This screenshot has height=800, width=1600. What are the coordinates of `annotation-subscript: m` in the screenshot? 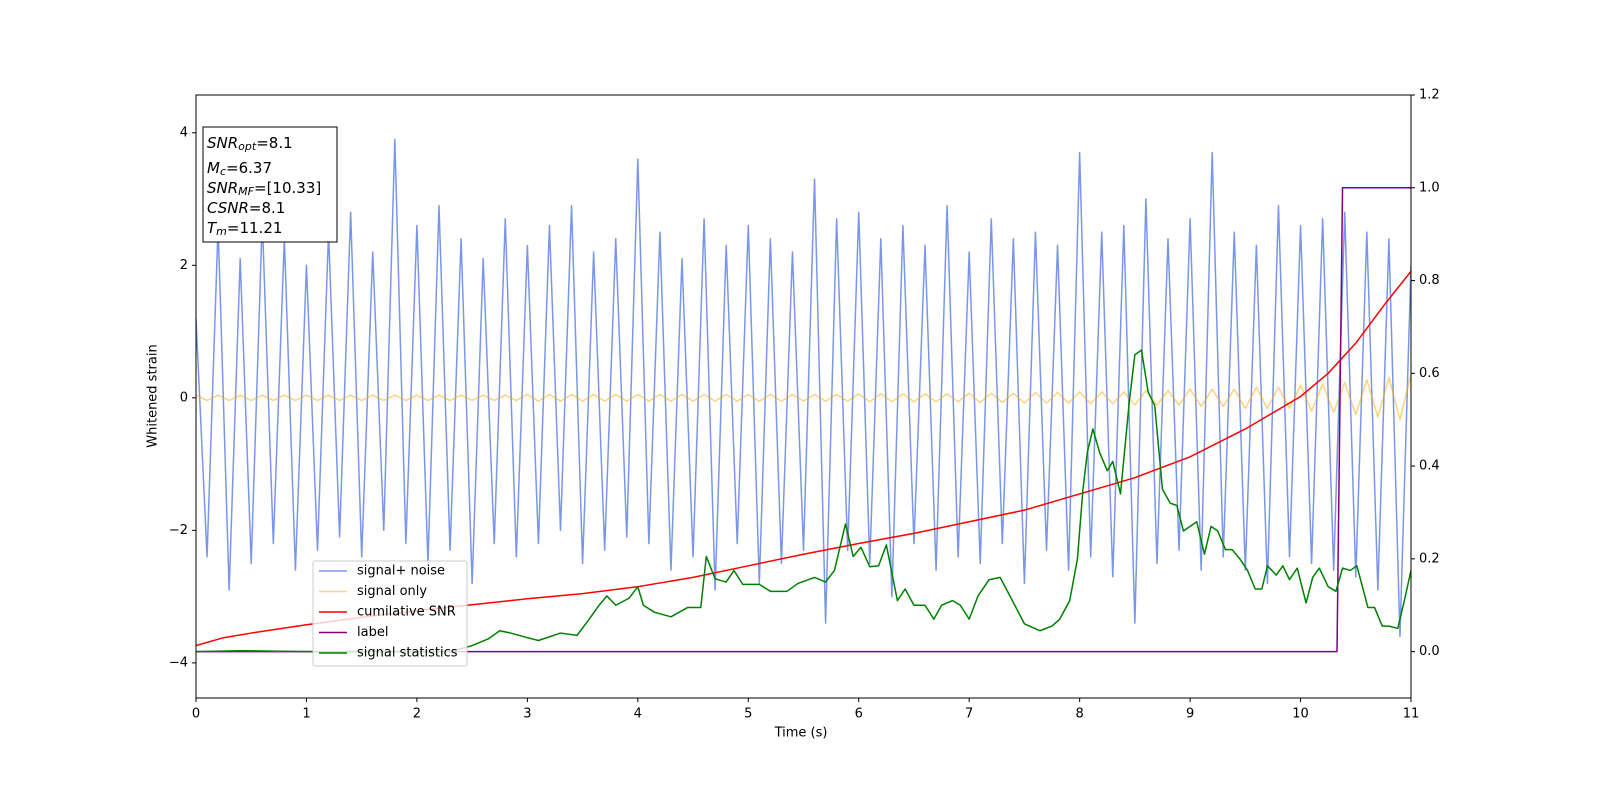 It's located at (221, 231).